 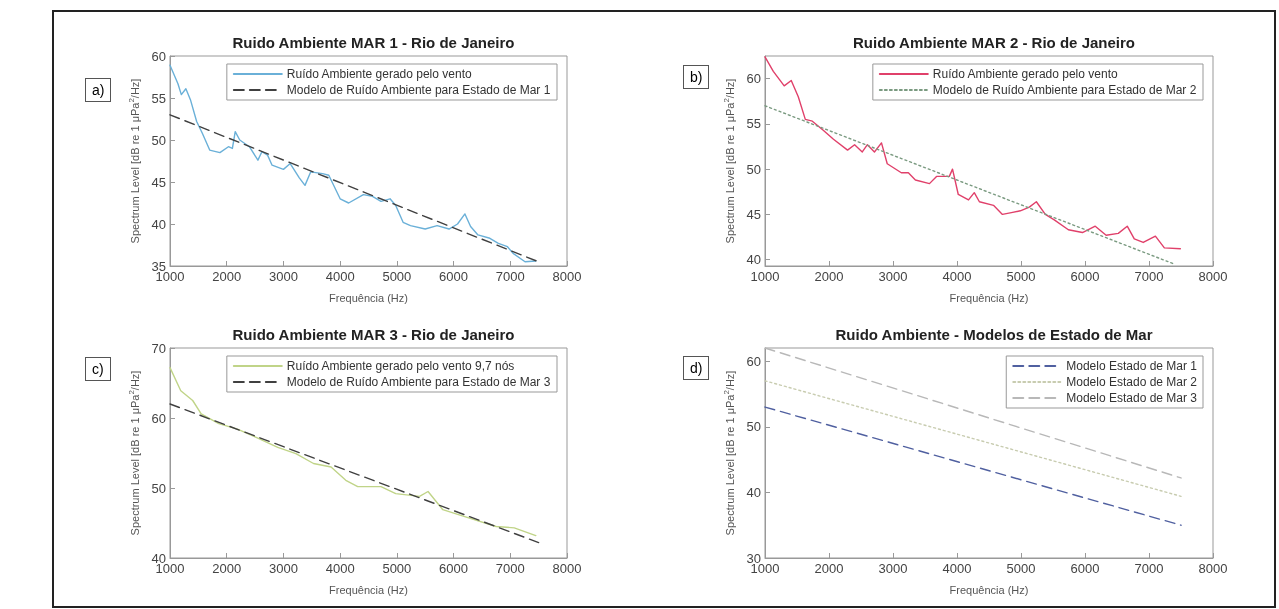 What do you see at coordinates (994, 334) in the screenshot?
I see `chart-title: Ruido Ambiente - Modelos de Estado de Mar` at bounding box center [994, 334].